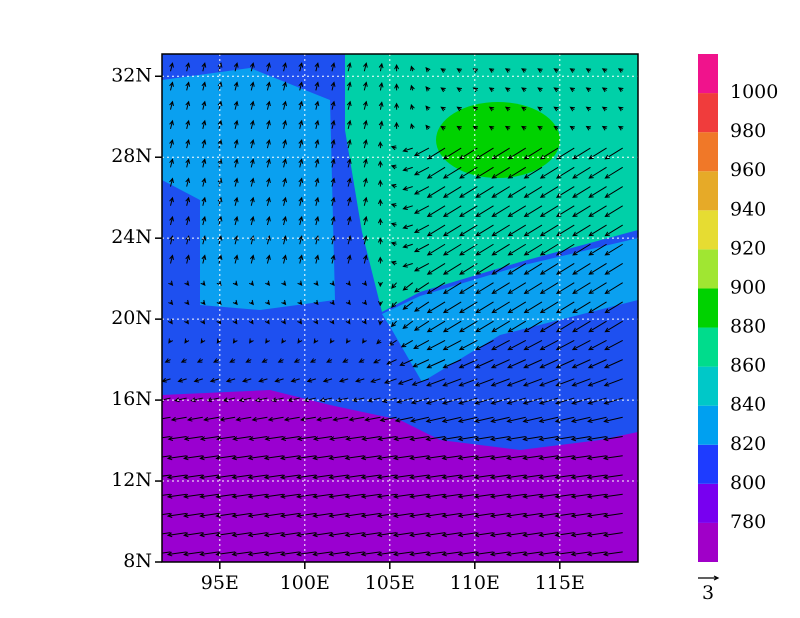 The height and width of the screenshot is (618, 800). I want to click on colorbar-label: 960, so click(748, 170).